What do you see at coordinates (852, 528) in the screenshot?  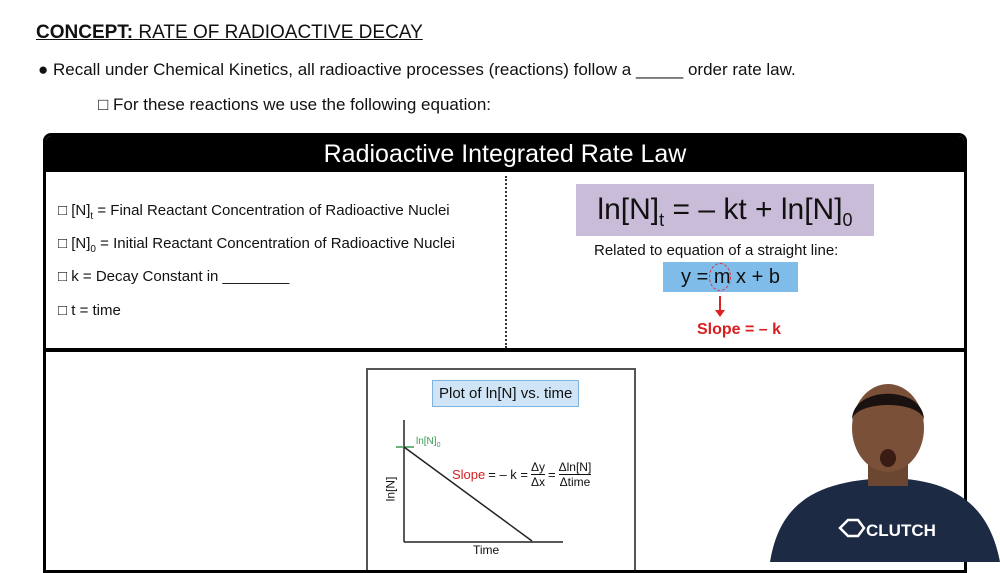 I see `clutch-logo-icon` at bounding box center [852, 528].